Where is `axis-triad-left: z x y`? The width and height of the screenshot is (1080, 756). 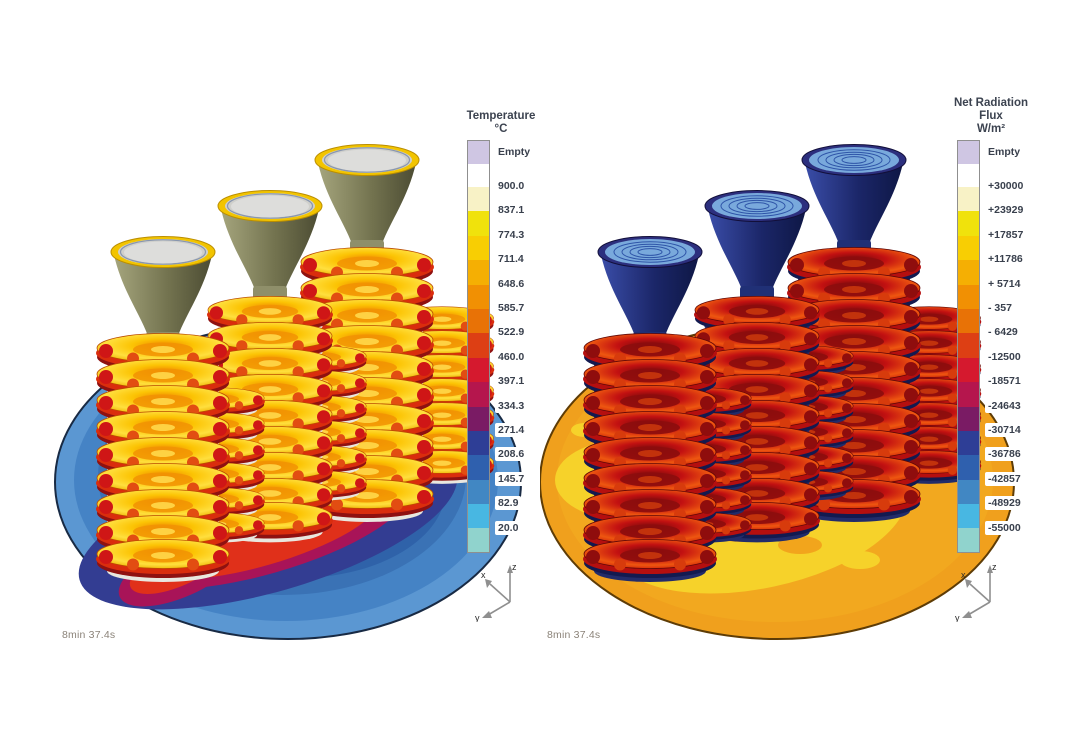
axis-triad-left: z x y is located at coordinates (496, 592).